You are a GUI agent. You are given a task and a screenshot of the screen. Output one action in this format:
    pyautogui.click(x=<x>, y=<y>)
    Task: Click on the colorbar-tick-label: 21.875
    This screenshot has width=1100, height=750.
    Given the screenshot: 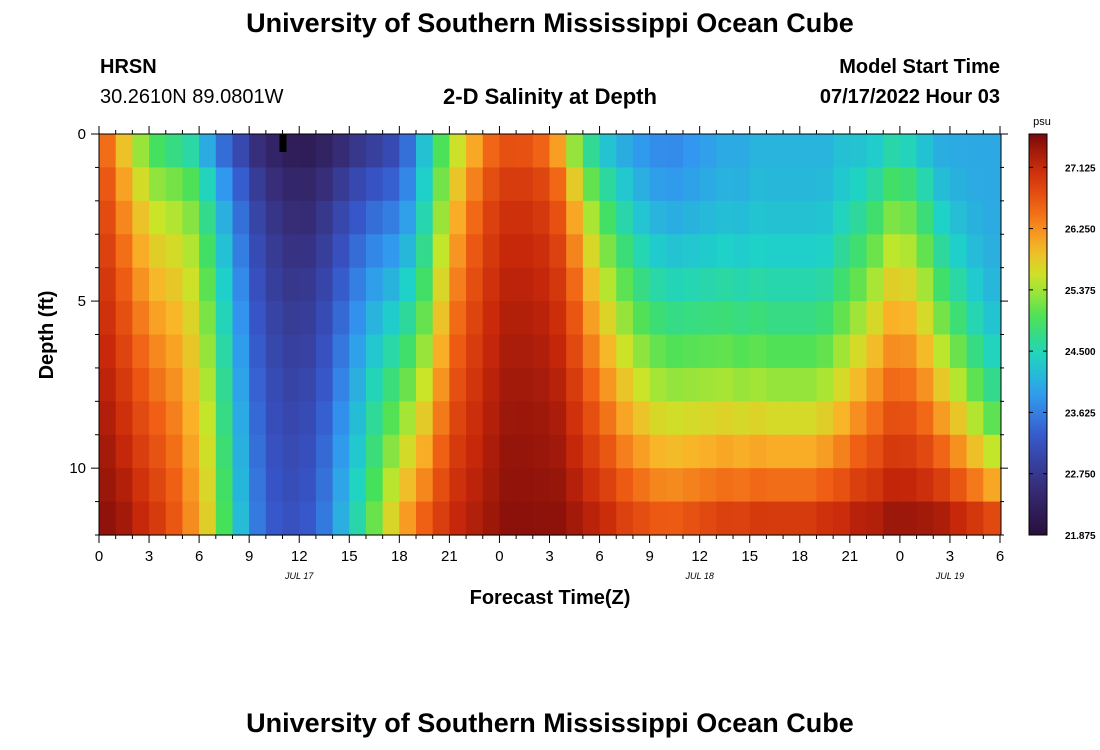 What is the action you would take?
    pyautogui.click(x=1080, y=536)
    